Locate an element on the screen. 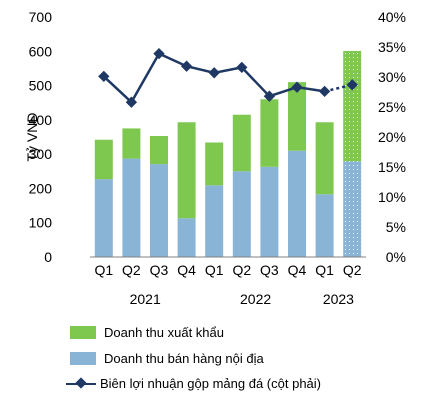  y2-tick-label: 35% is located at coordinates (392, 47).